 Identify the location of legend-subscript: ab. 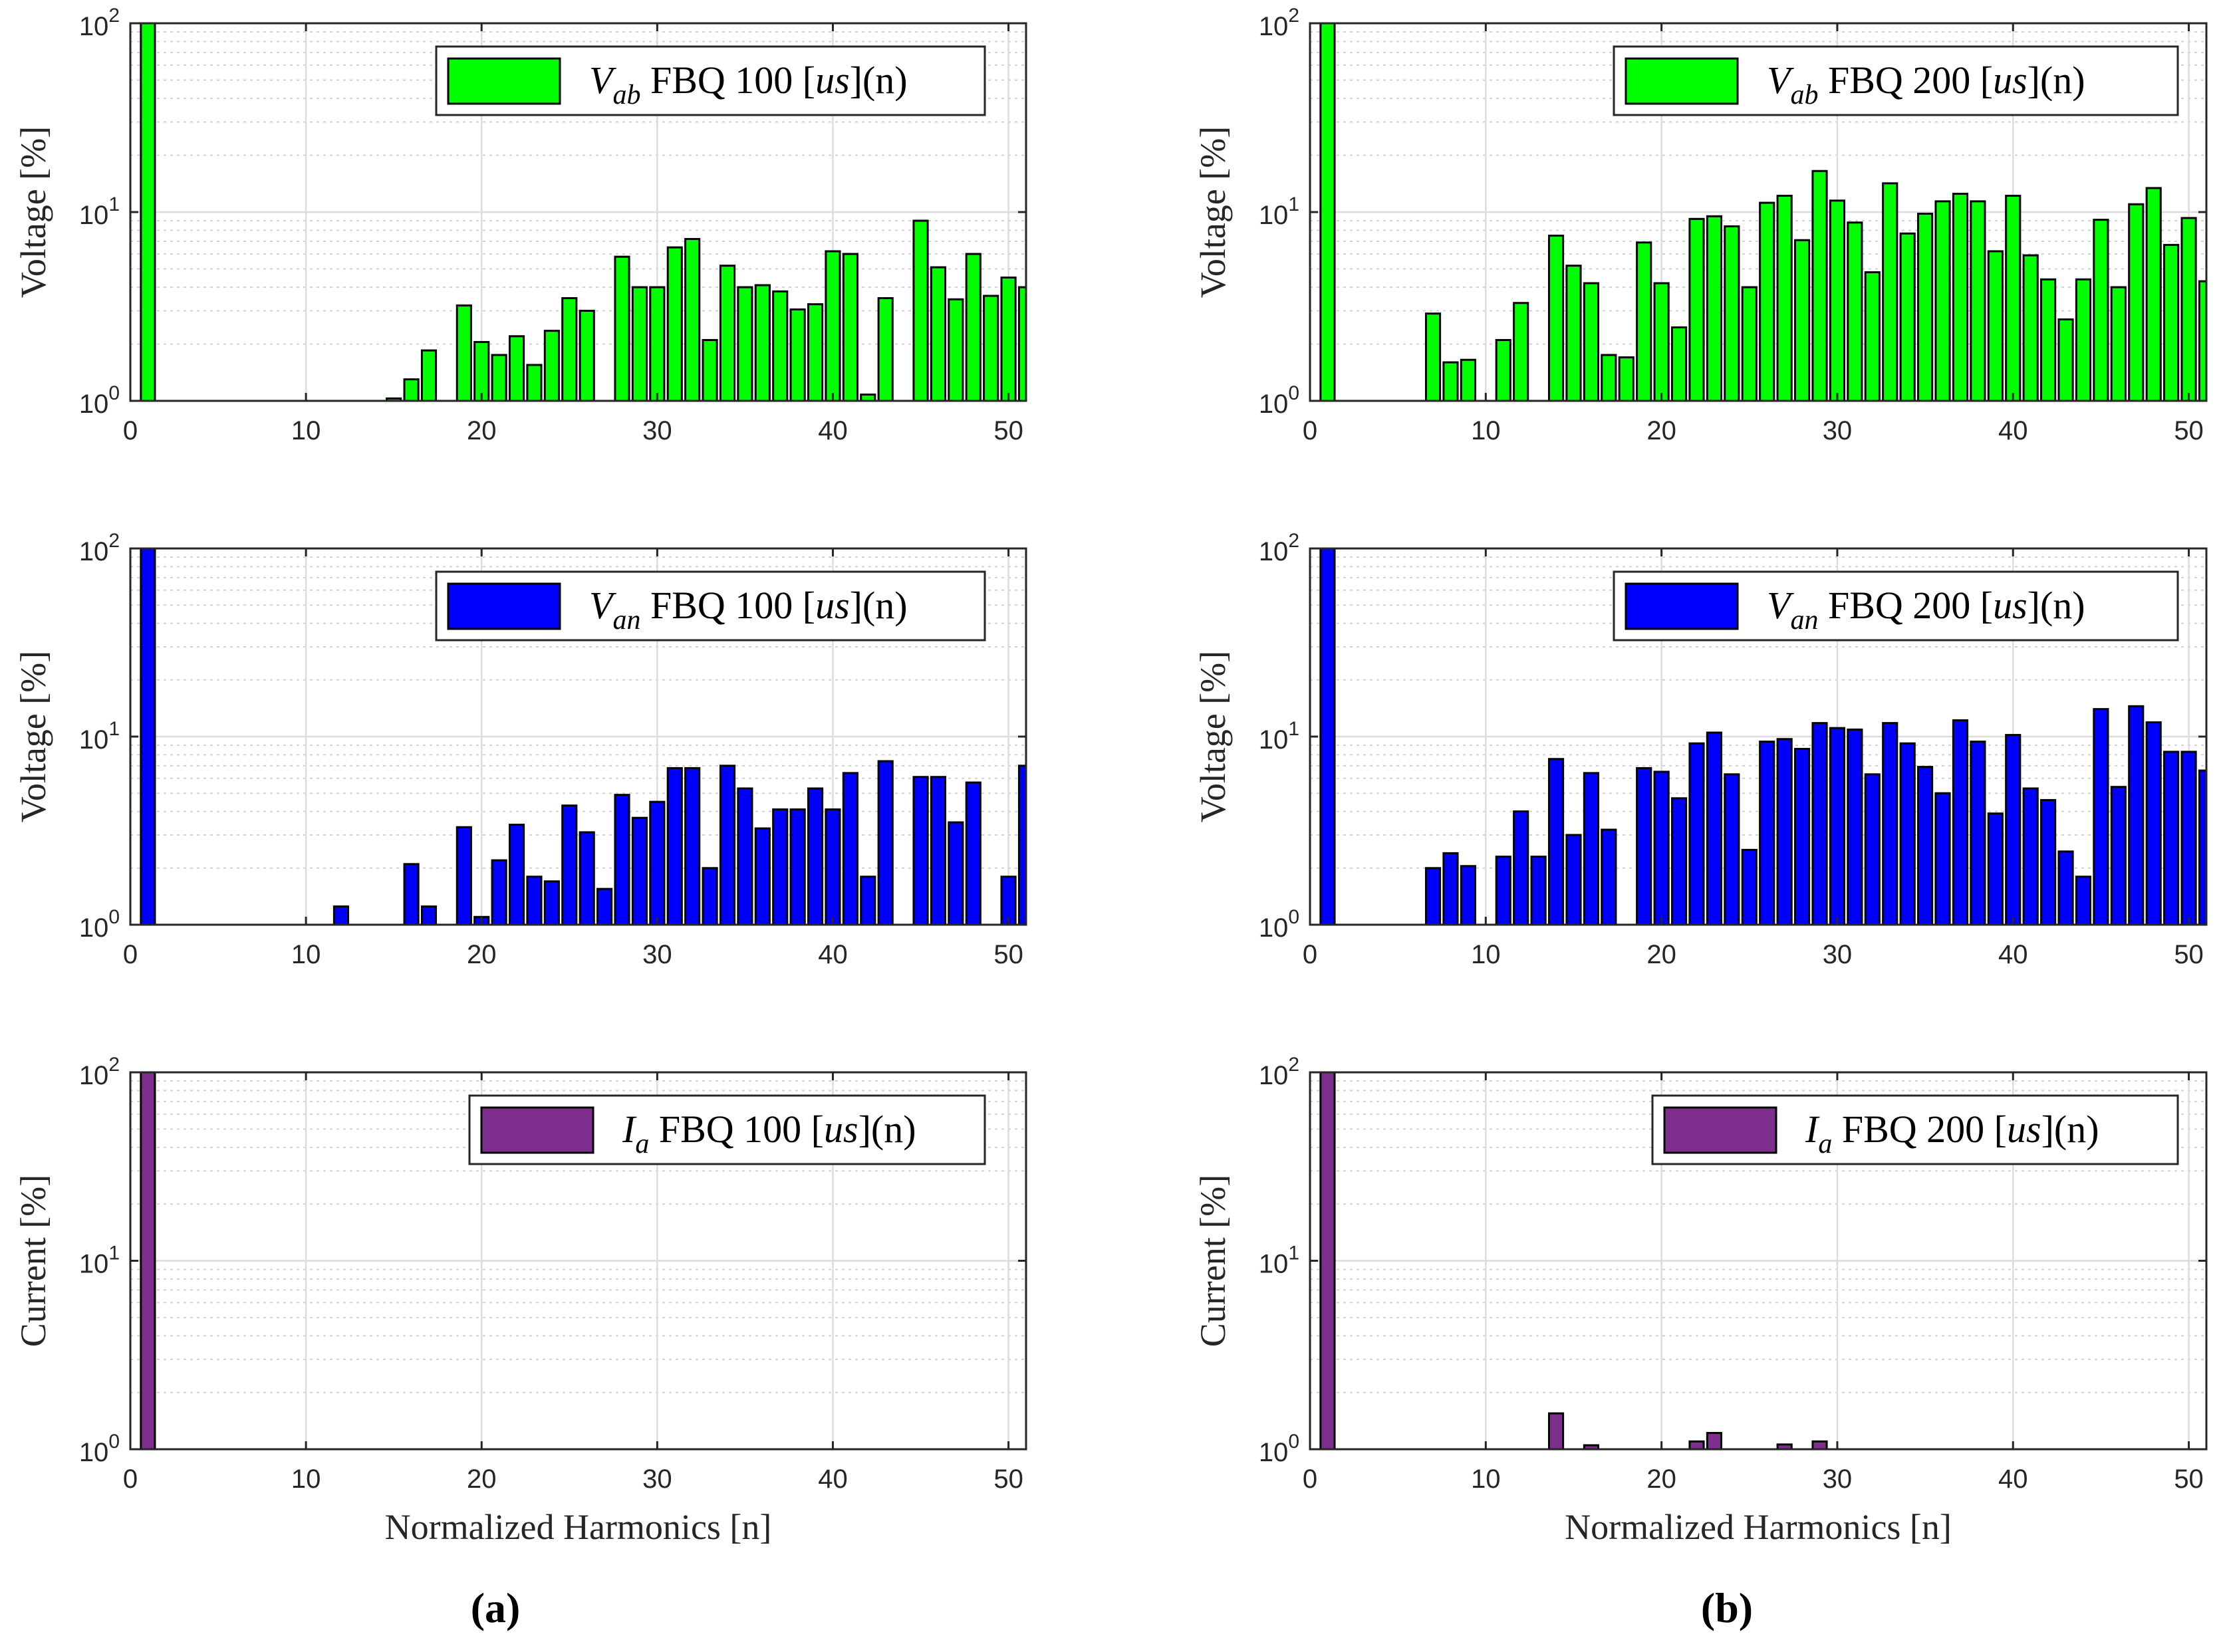
(626, 95).